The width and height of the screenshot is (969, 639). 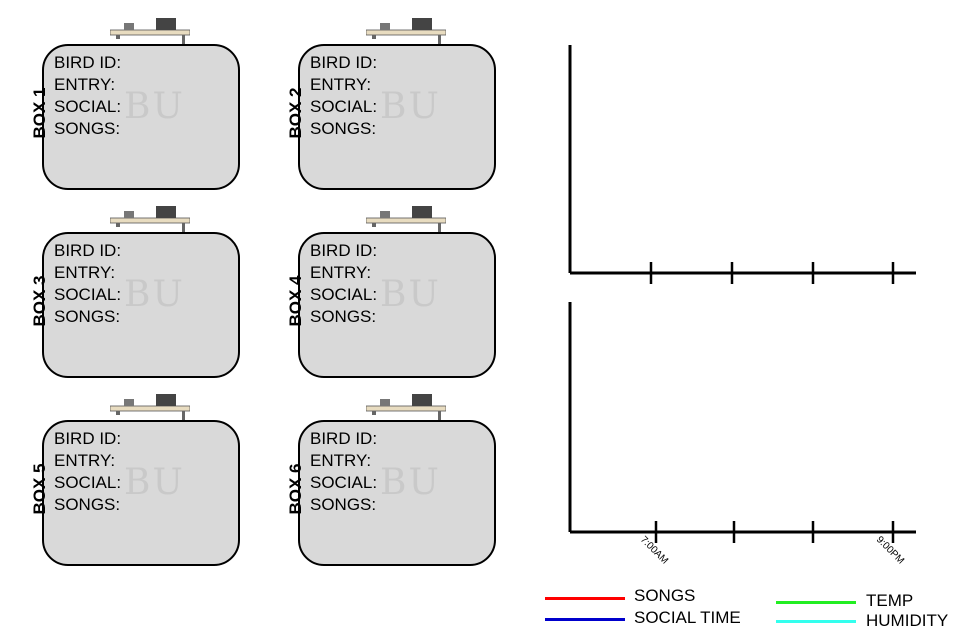 I want to click on box-4-panel: BIRD ID: ENTRY: SOCIAL: SONGS: BU BOX 4, so click(x=401, y=296).